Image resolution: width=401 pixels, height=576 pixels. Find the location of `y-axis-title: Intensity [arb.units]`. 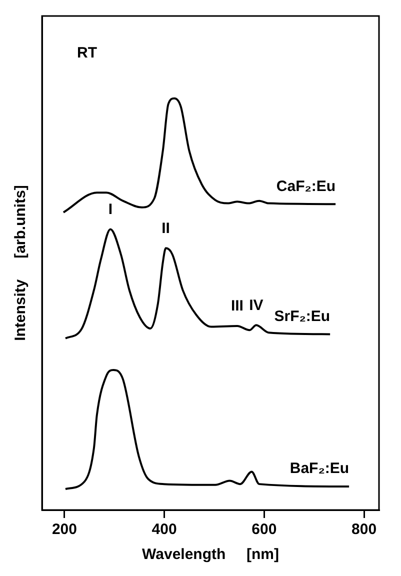

y-axis-title: Intensity [arb.units] is located at coordinates (21, 263).